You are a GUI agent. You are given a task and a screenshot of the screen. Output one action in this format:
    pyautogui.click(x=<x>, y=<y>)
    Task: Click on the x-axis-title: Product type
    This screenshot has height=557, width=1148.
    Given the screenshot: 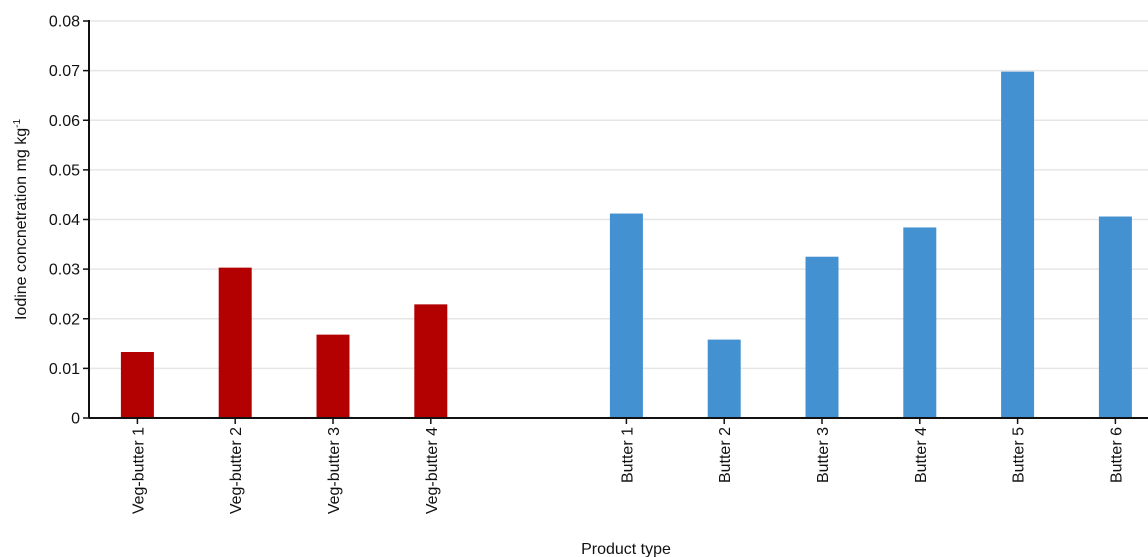 What is the action you would take?
    pyautogui.click(x=626, y=549)
    